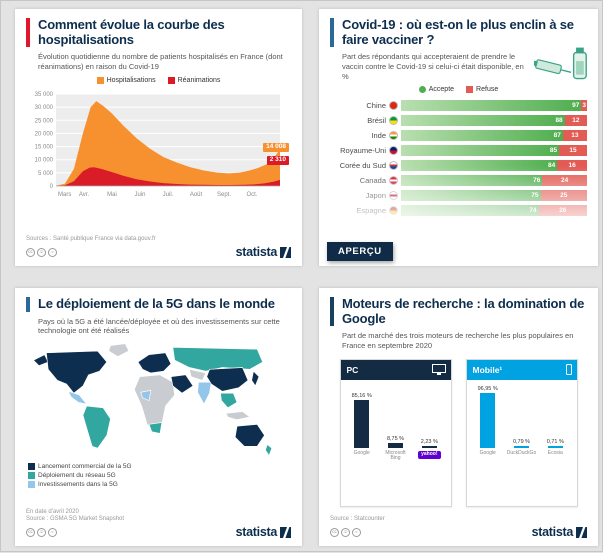  What do you see at coordinates (52, 512) in the screenshot?
I see `date-note: En date d'avril 2020` at bounding box center [52, 512].